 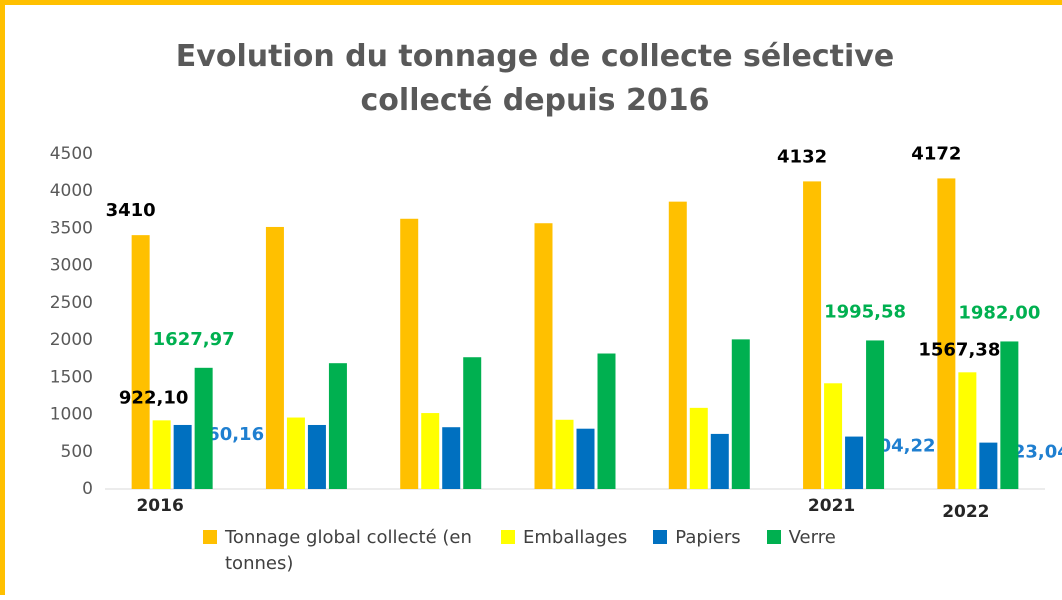 What do you see at coordinates (153, 397) in the screenshot?
I see `value-label: 922,10` at bounding box center [153, 397].